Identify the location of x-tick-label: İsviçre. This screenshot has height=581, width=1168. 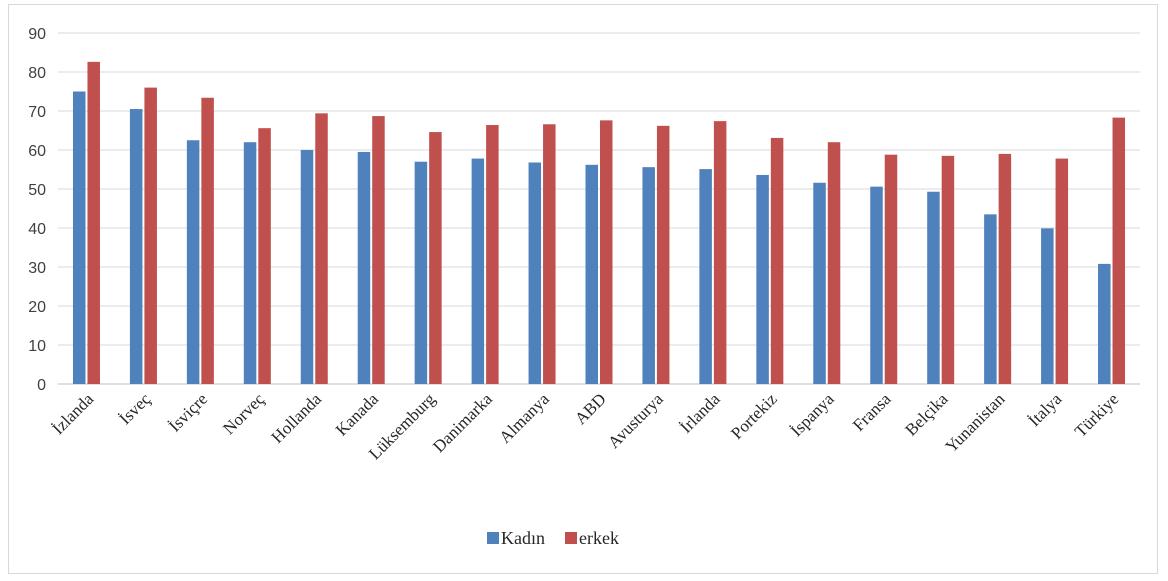
(188, 412).